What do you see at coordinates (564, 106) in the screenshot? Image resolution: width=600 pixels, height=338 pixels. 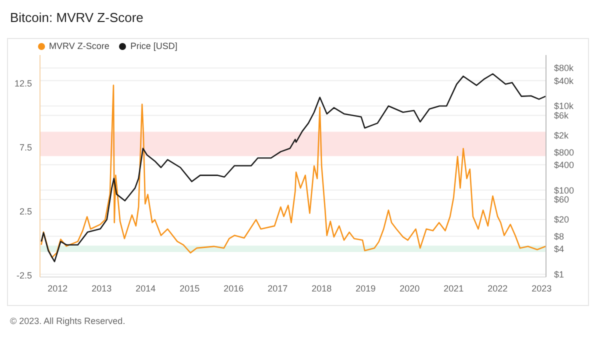 I see `y2-tick-label: $10k` at bounding box center [564, 106].